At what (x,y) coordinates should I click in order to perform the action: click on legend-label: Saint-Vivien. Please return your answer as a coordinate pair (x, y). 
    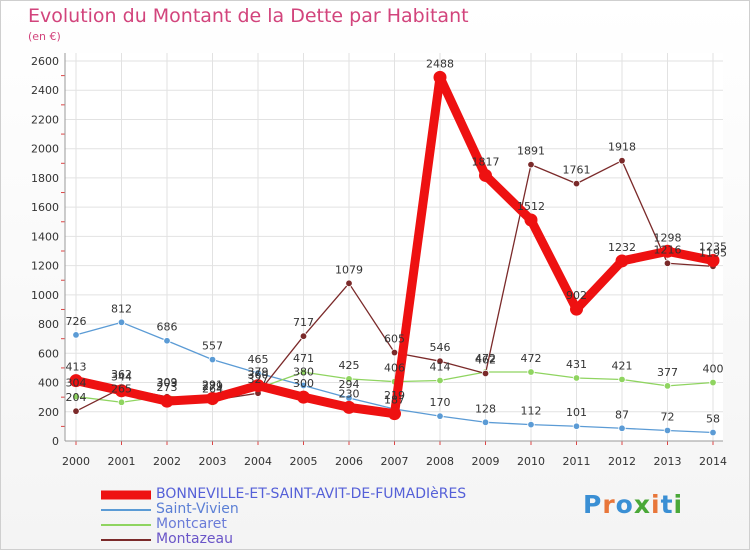
    Looking at the image, I should click on (197, 509).